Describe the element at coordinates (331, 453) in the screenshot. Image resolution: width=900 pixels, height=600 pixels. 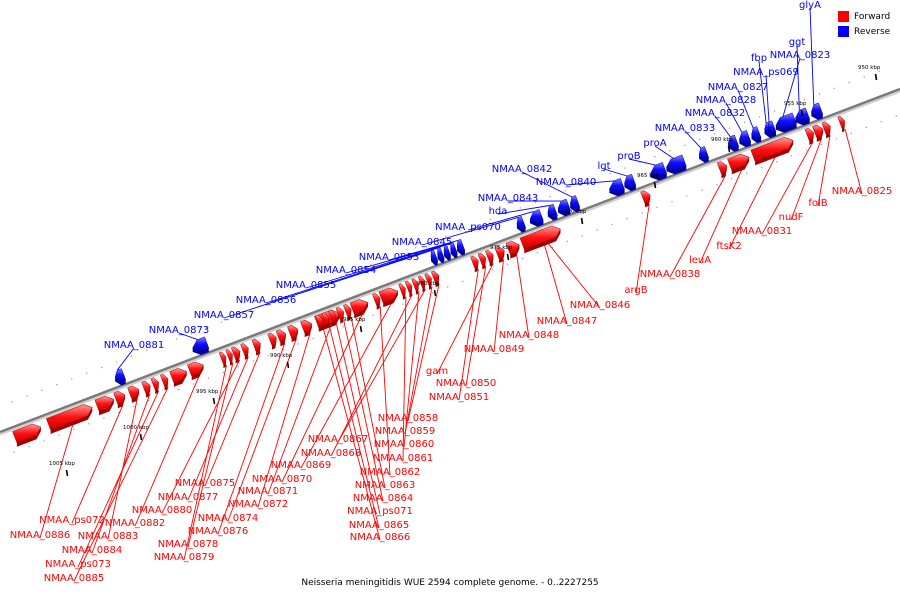
I see `gene-label-nmaa-0868: NMAA_0868` at that location.